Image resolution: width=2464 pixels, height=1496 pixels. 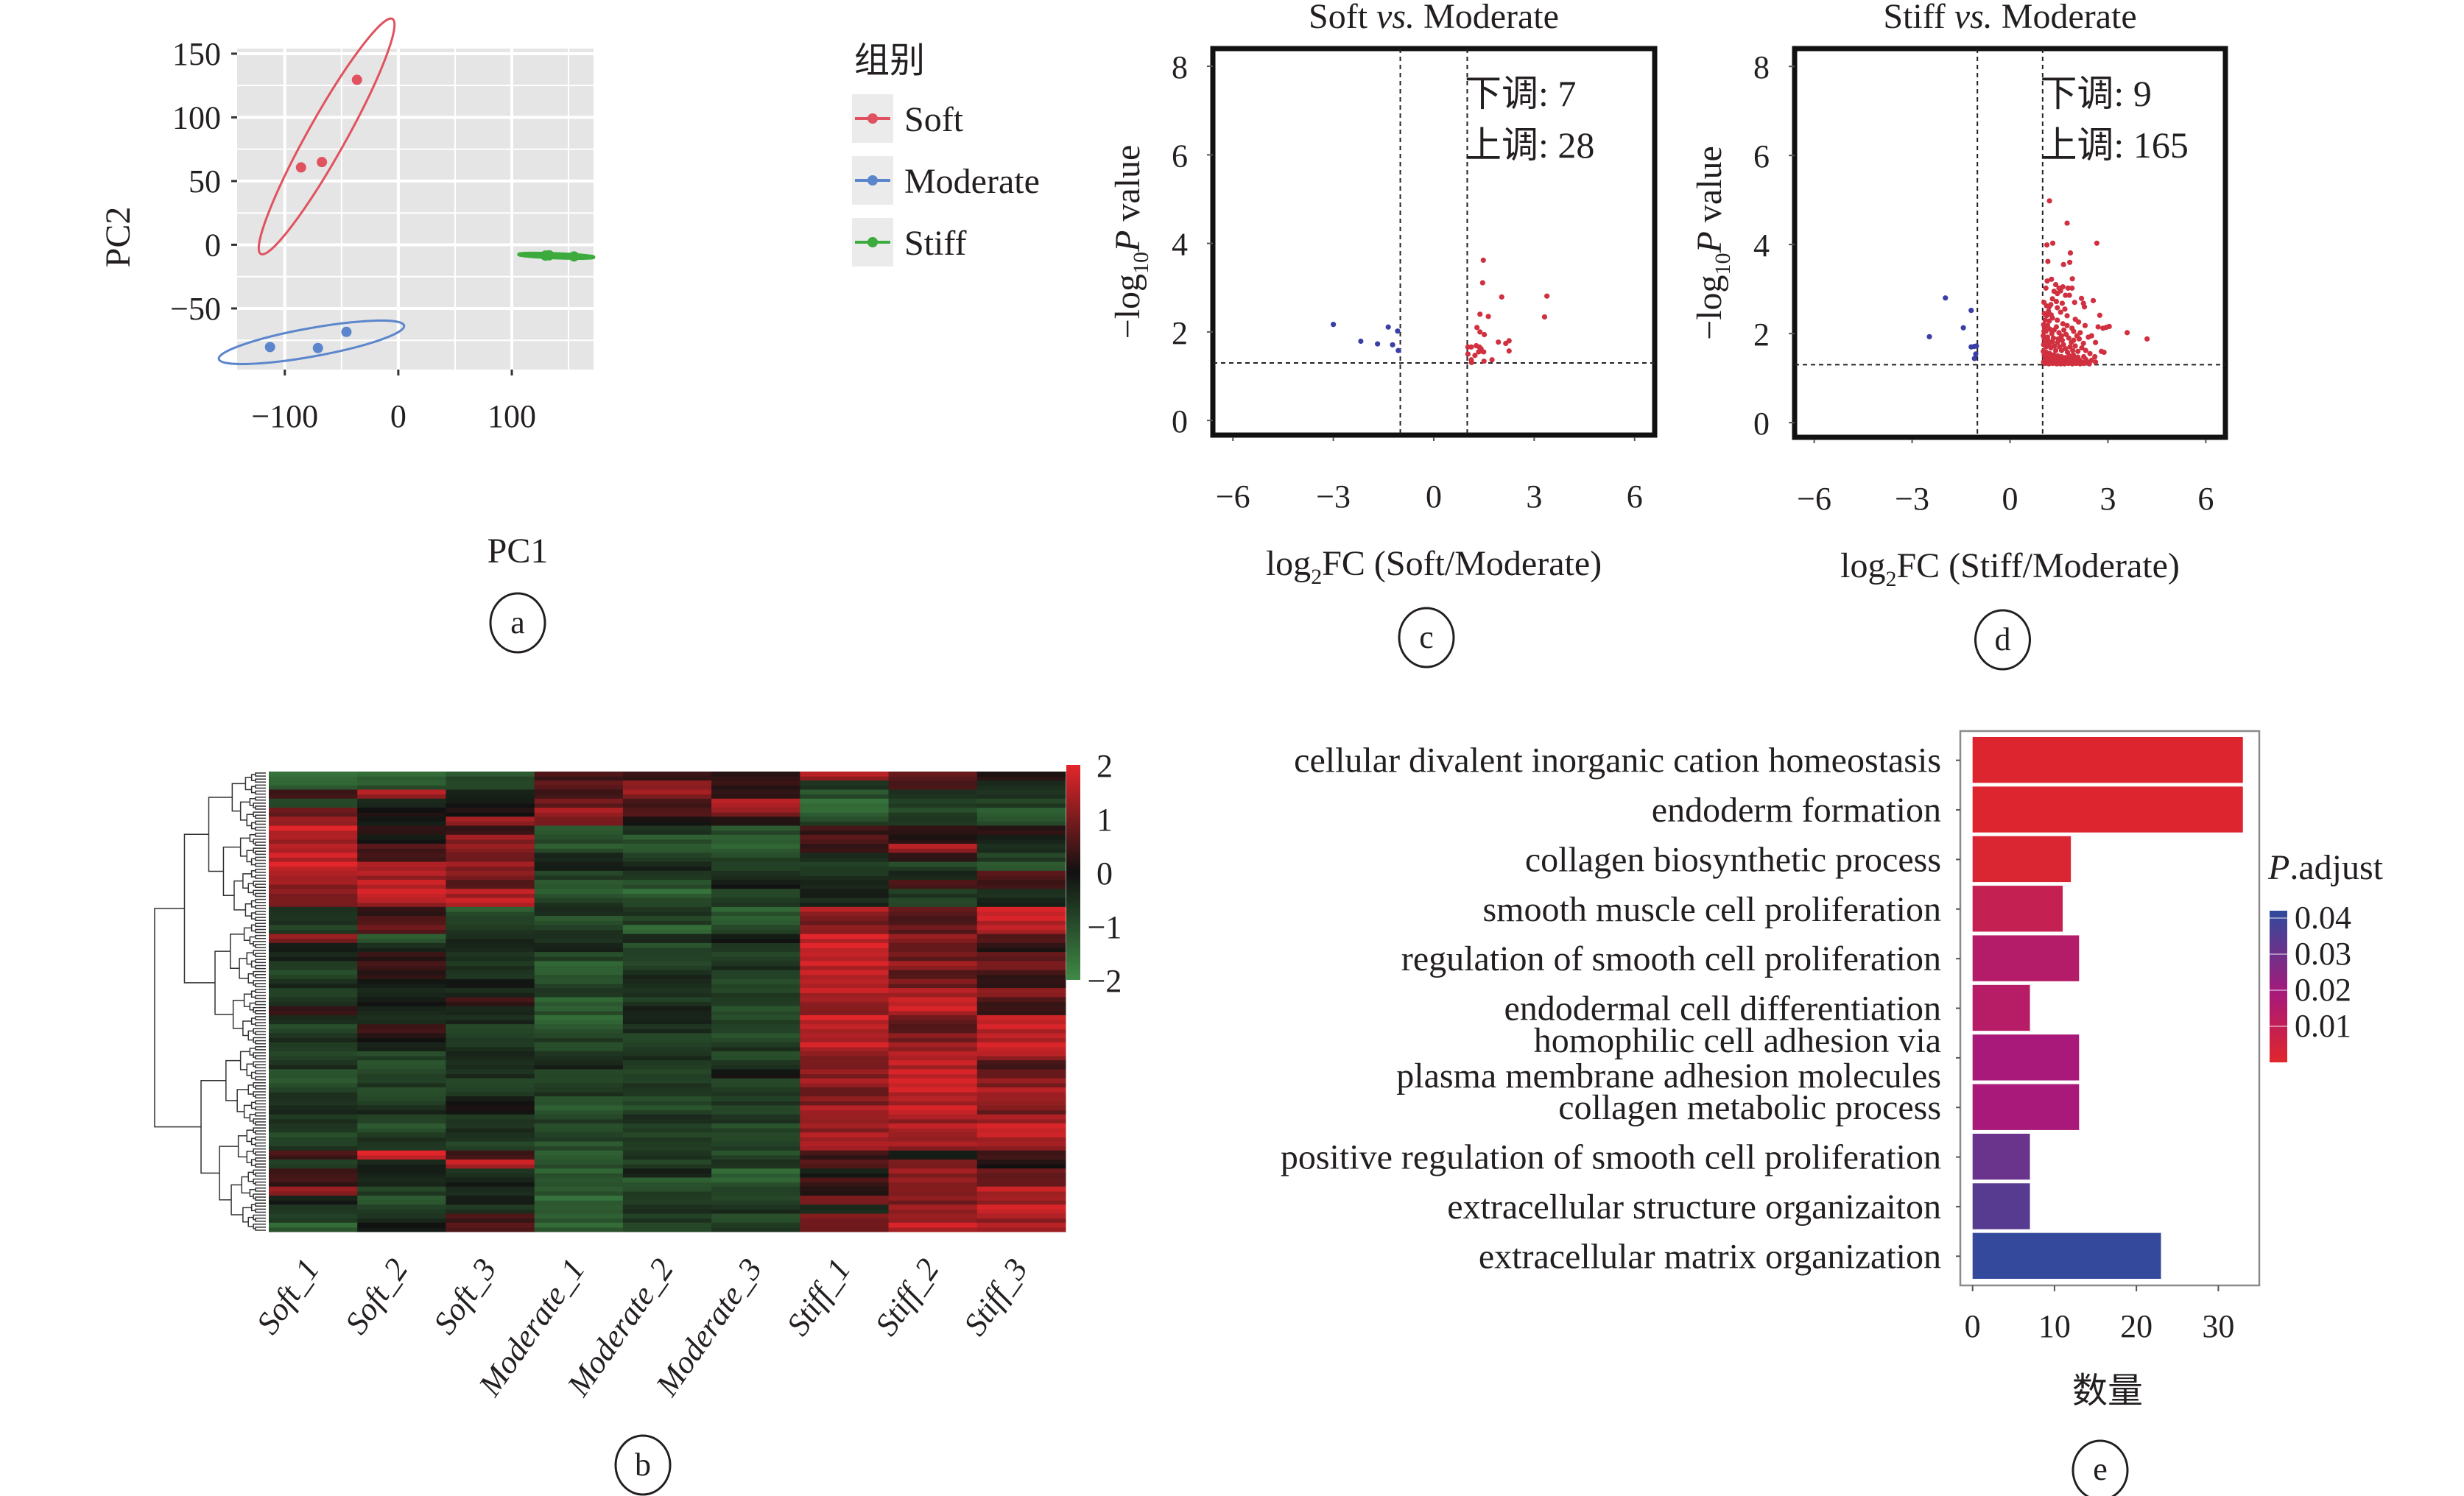 I want to click on point-stiff, so click(x=574, y=257).